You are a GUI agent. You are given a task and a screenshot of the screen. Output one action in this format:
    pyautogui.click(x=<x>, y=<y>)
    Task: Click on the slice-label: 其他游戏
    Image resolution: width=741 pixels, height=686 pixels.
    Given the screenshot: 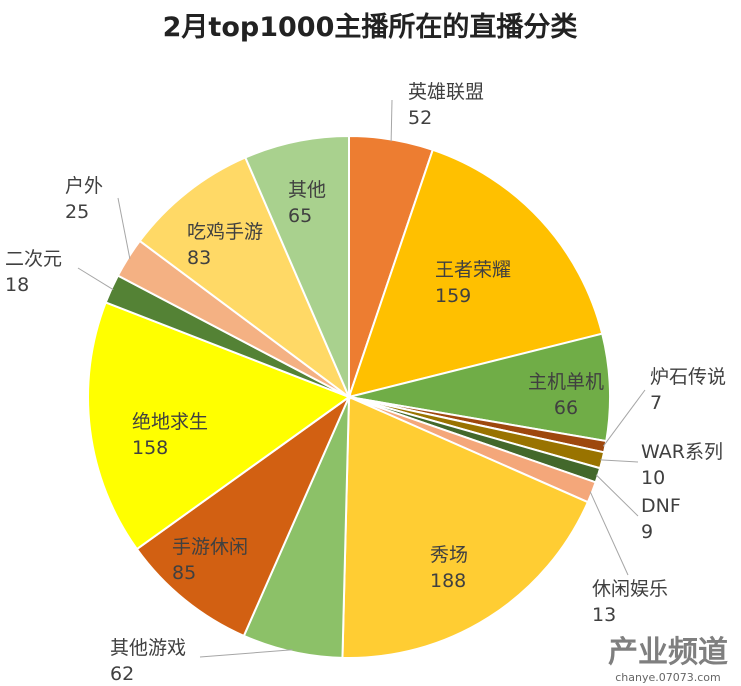 What is the action you would take?
    pyautogui.click(x=148, y=648)
    